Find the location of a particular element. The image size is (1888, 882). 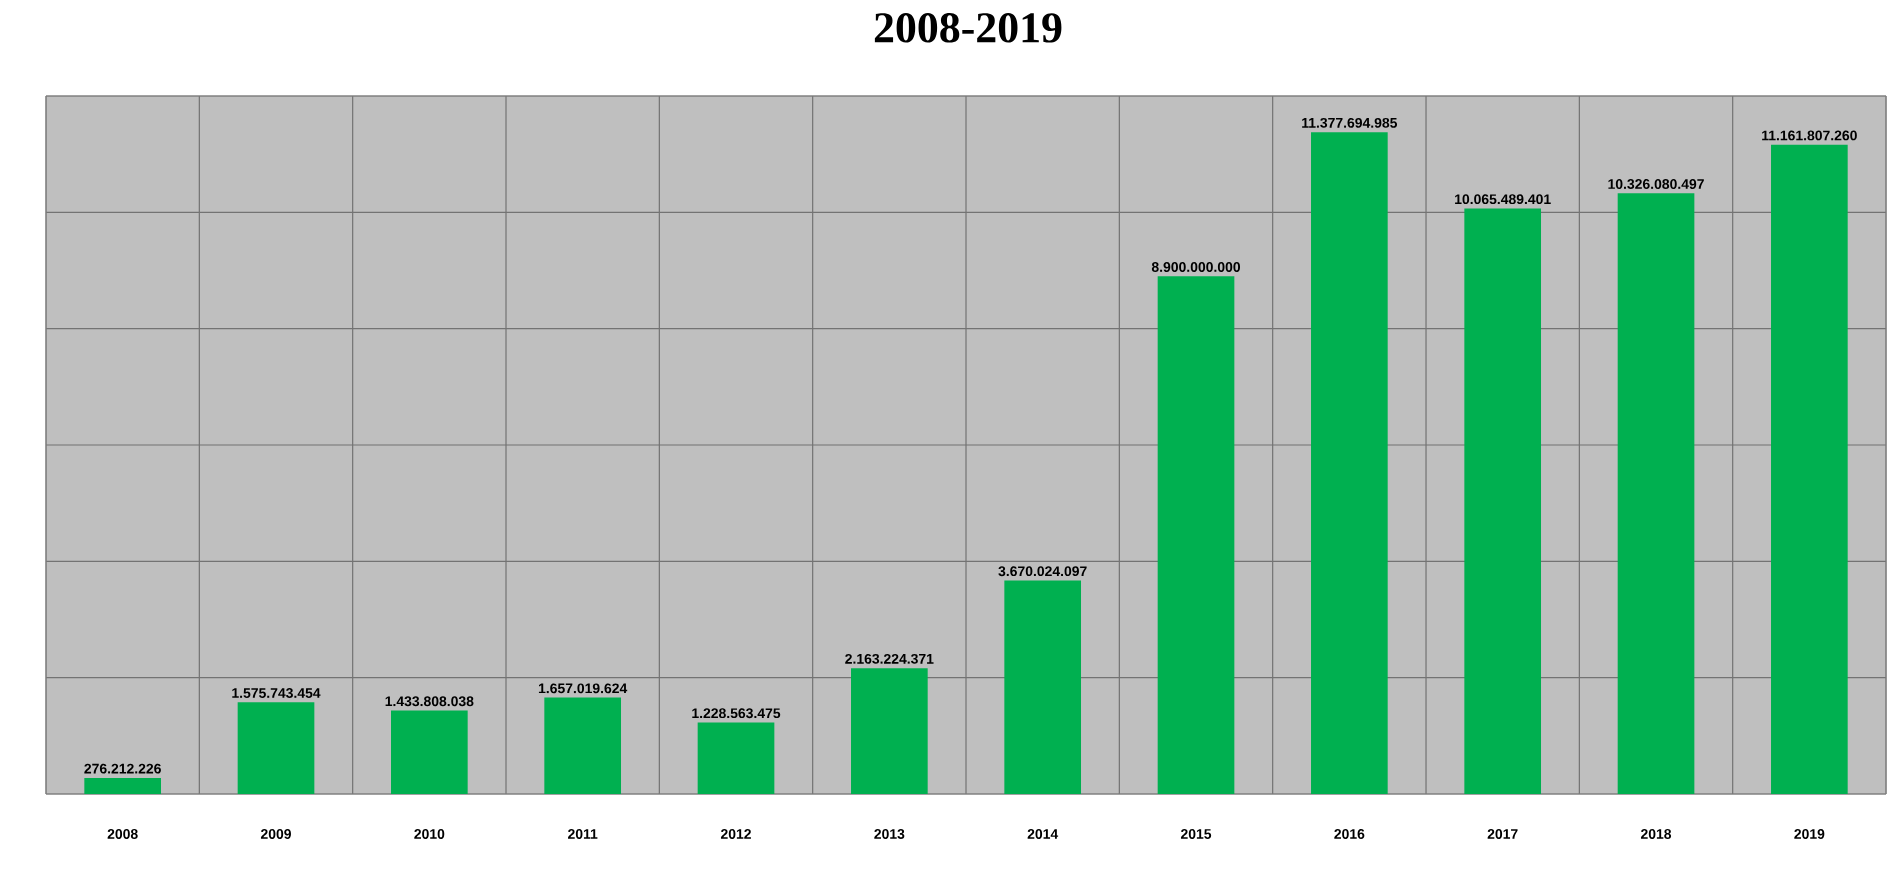

chart-title: 2008-2019 is located at coordinates (968, 28).